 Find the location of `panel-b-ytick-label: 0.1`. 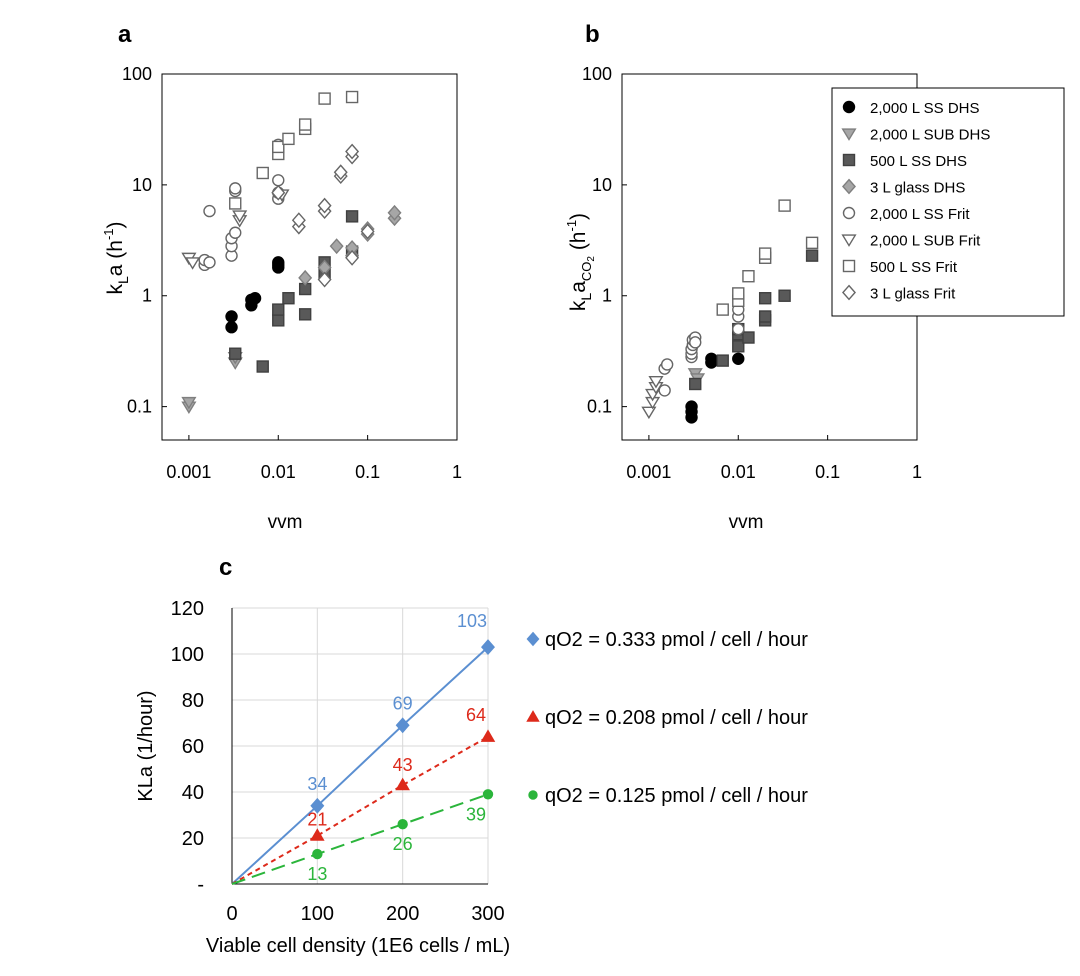

panel-b-ytick-label: 0.1 is located at coordinates (599, 407).